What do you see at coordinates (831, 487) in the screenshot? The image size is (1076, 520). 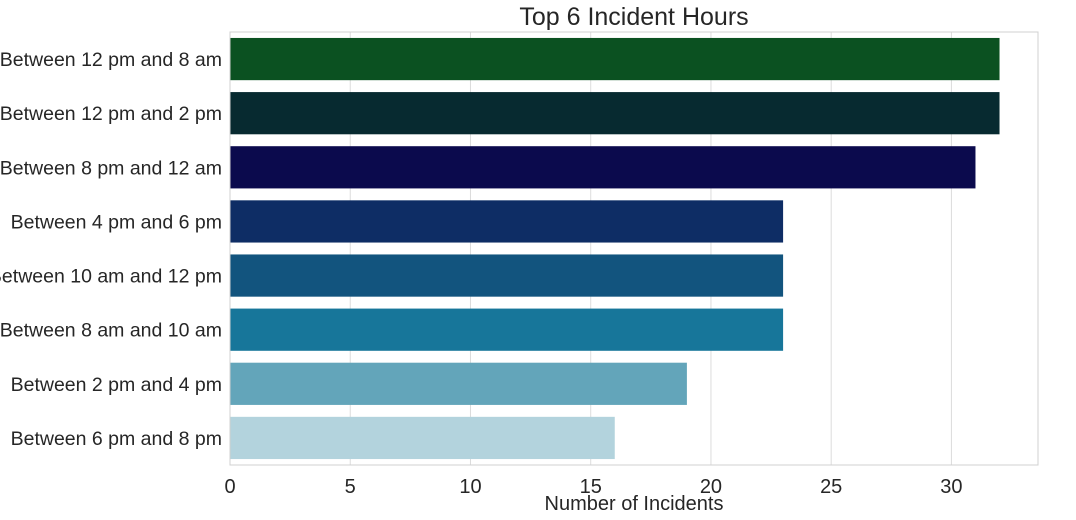 I see `x-tick-label: 25` at bounding box center [831, 487].